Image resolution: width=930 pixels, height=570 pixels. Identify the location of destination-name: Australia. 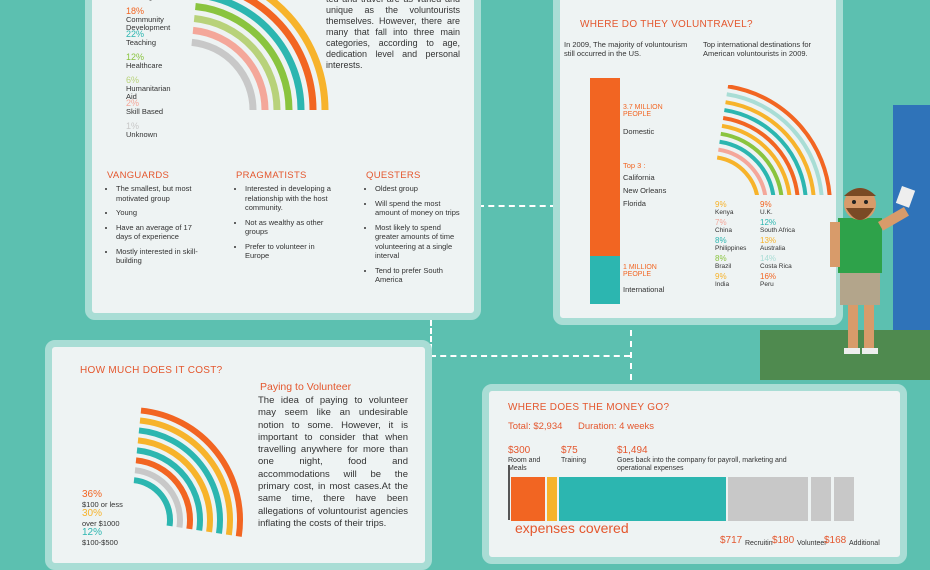
(773, 248).